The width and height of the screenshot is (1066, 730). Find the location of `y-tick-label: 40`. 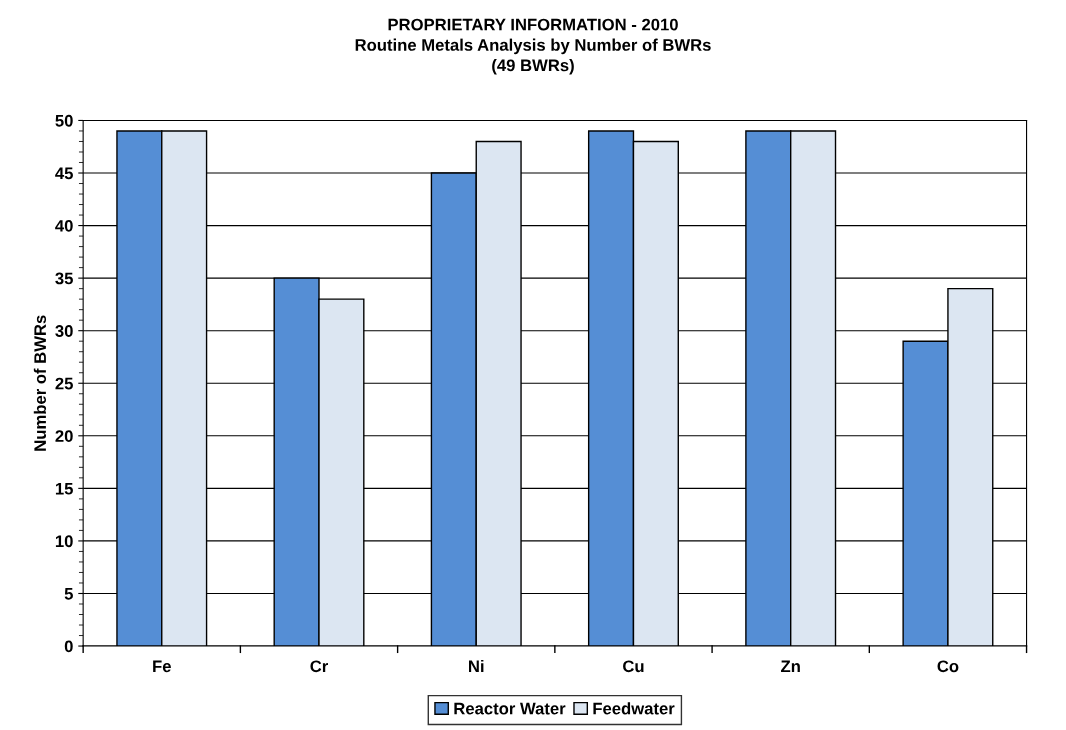

y-tick-label: 40 is located at coordinates (64, 225).